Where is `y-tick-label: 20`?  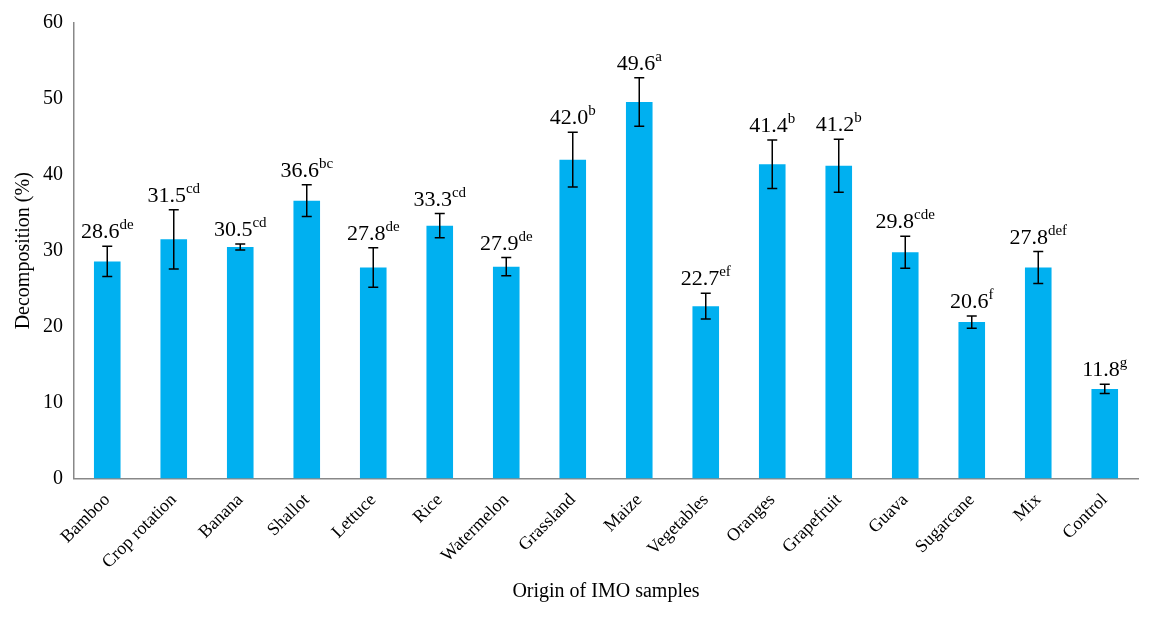 y-tick-label: 20 is located at coordinates (53, 324).